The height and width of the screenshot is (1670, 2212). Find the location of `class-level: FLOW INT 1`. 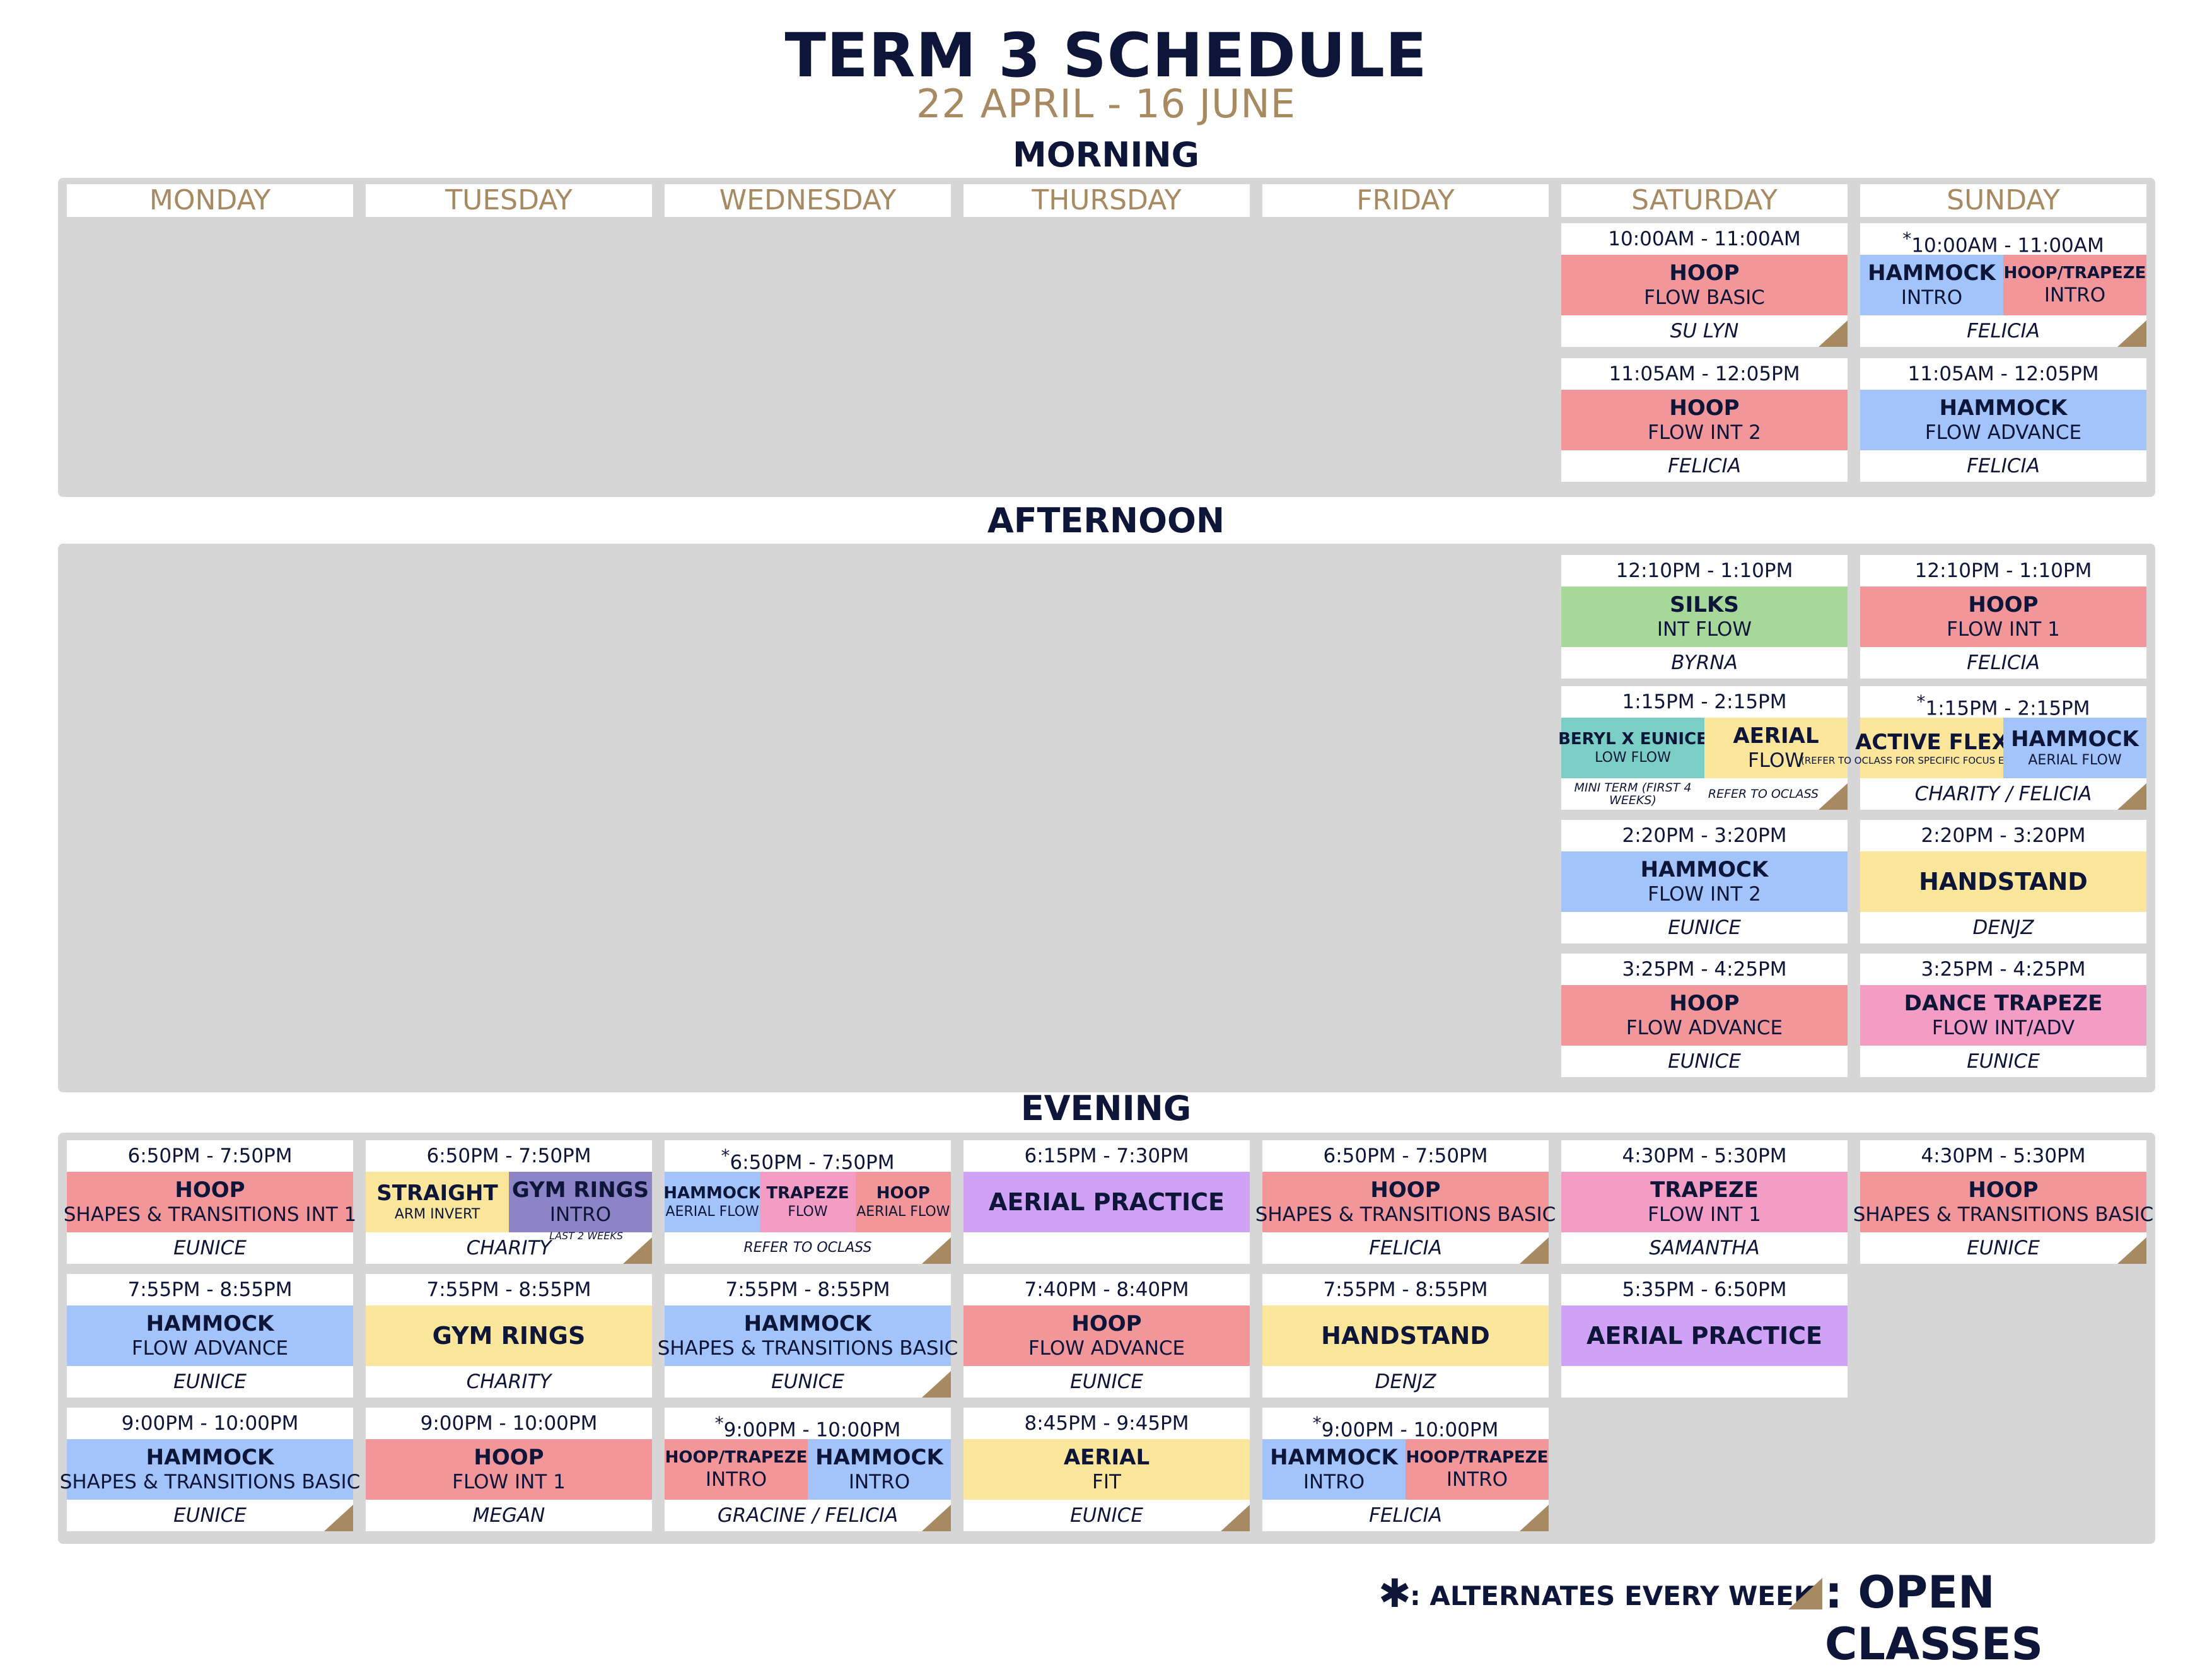

class-level: FLOW INT 1 is located at coordinates (509, 1482).